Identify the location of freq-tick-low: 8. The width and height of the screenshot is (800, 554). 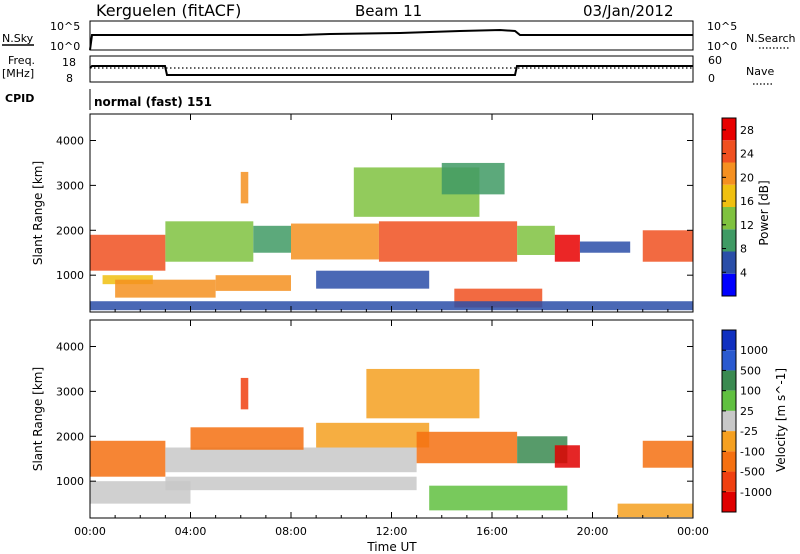
(69, 78).